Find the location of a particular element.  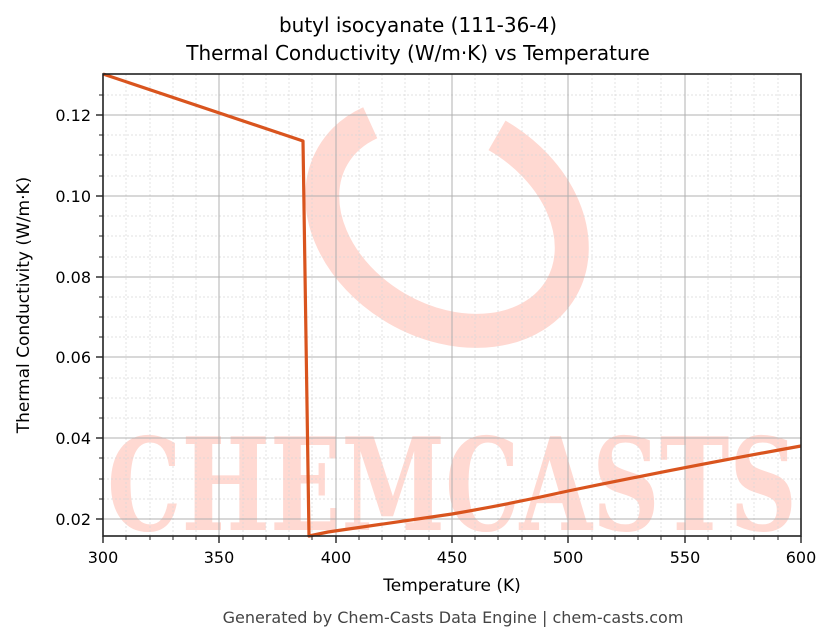

y-tick-label: 0.10 is located at coordinates (73, 196).